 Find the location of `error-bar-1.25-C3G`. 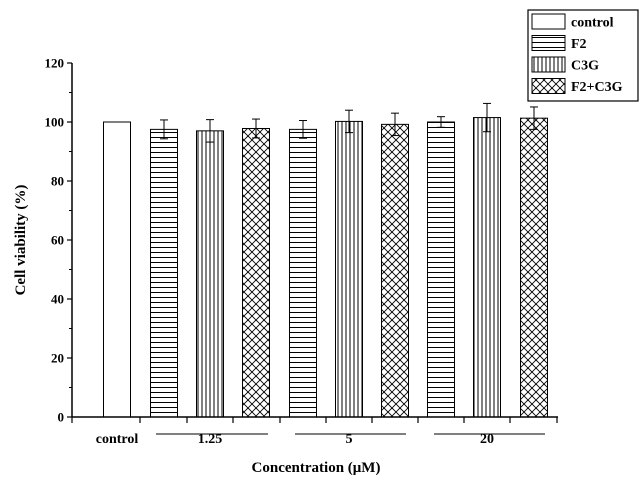

error-bar-1.25-C3G is located at coordinates (210, 131).